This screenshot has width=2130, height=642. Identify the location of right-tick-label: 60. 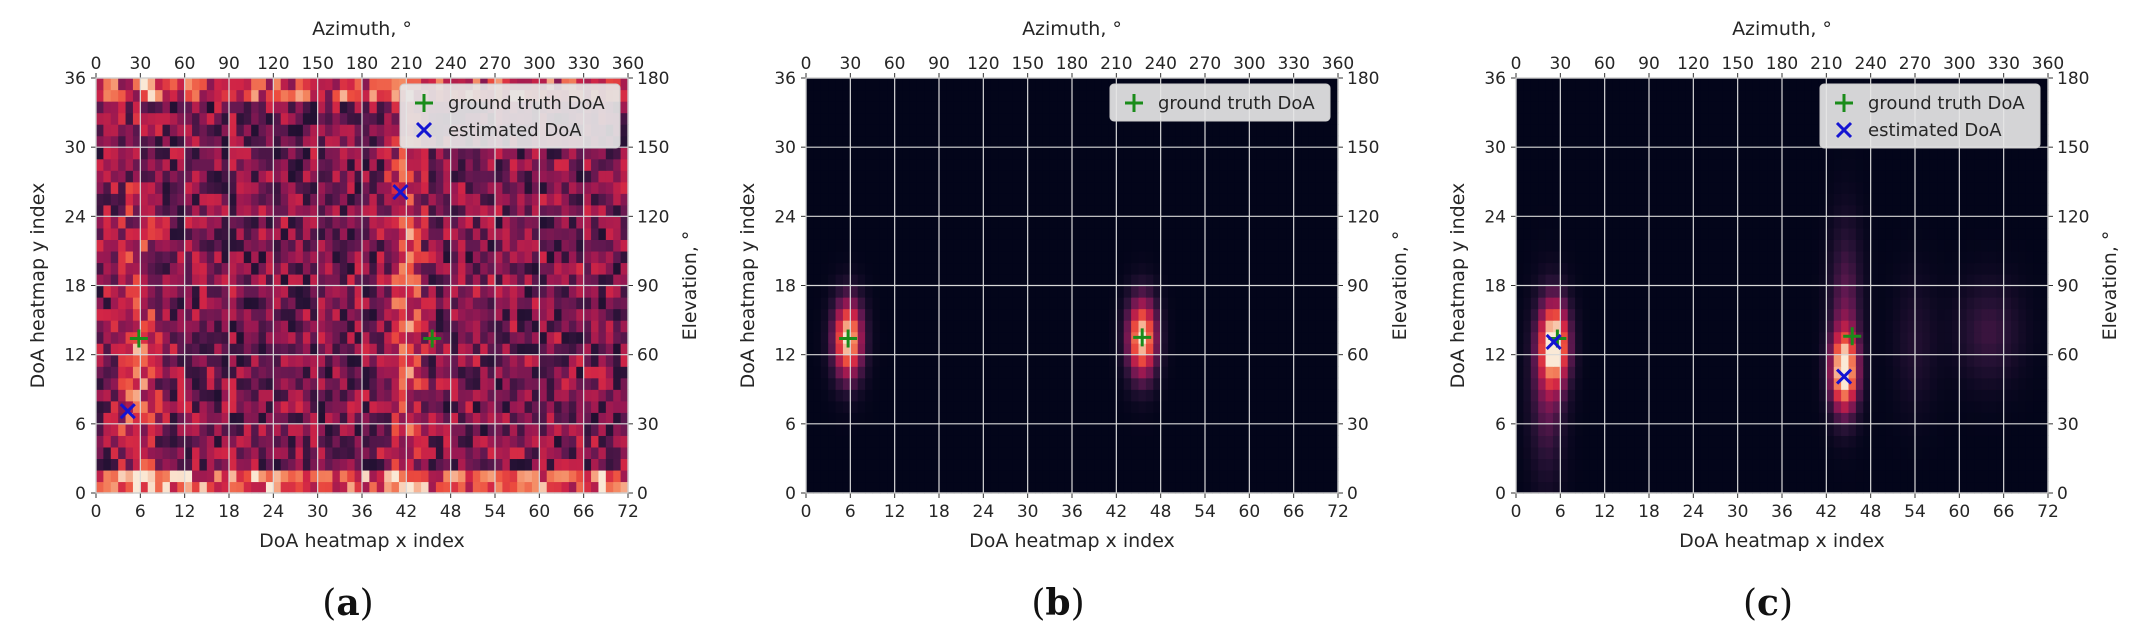
(648, 356).